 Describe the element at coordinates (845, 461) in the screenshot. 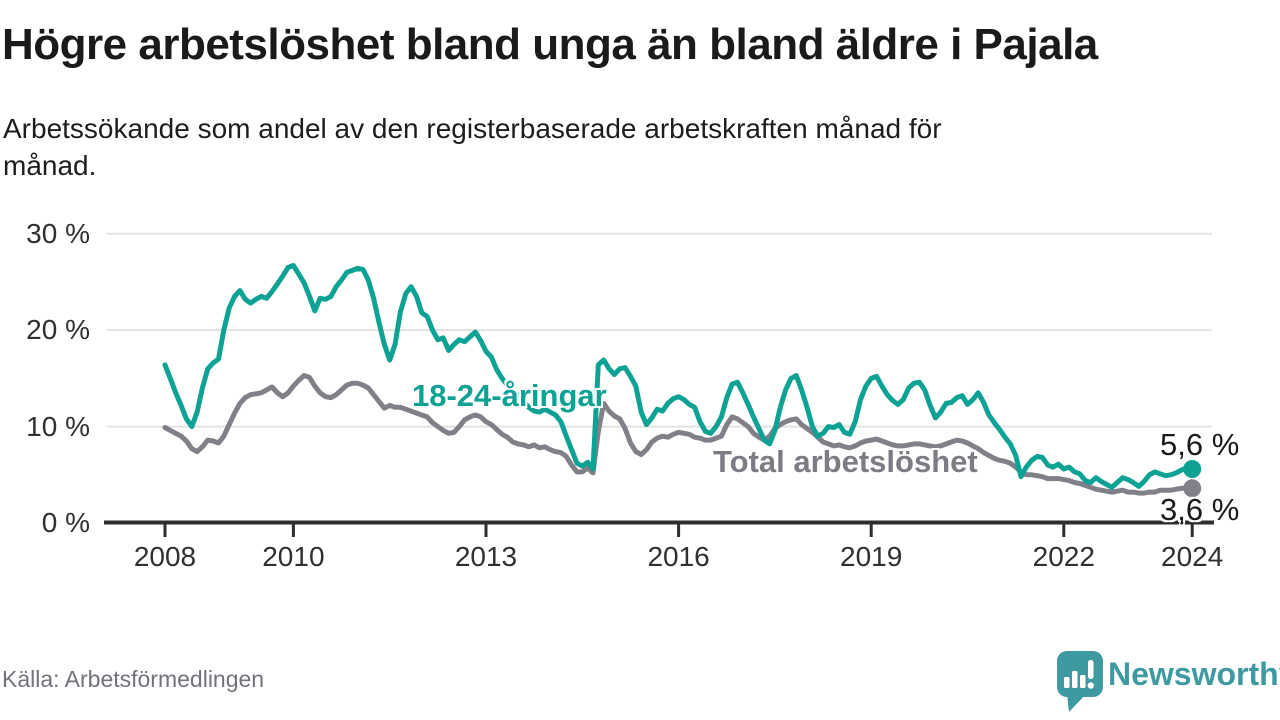

I see `series-label-total: Total arbetslöshet` at that location.